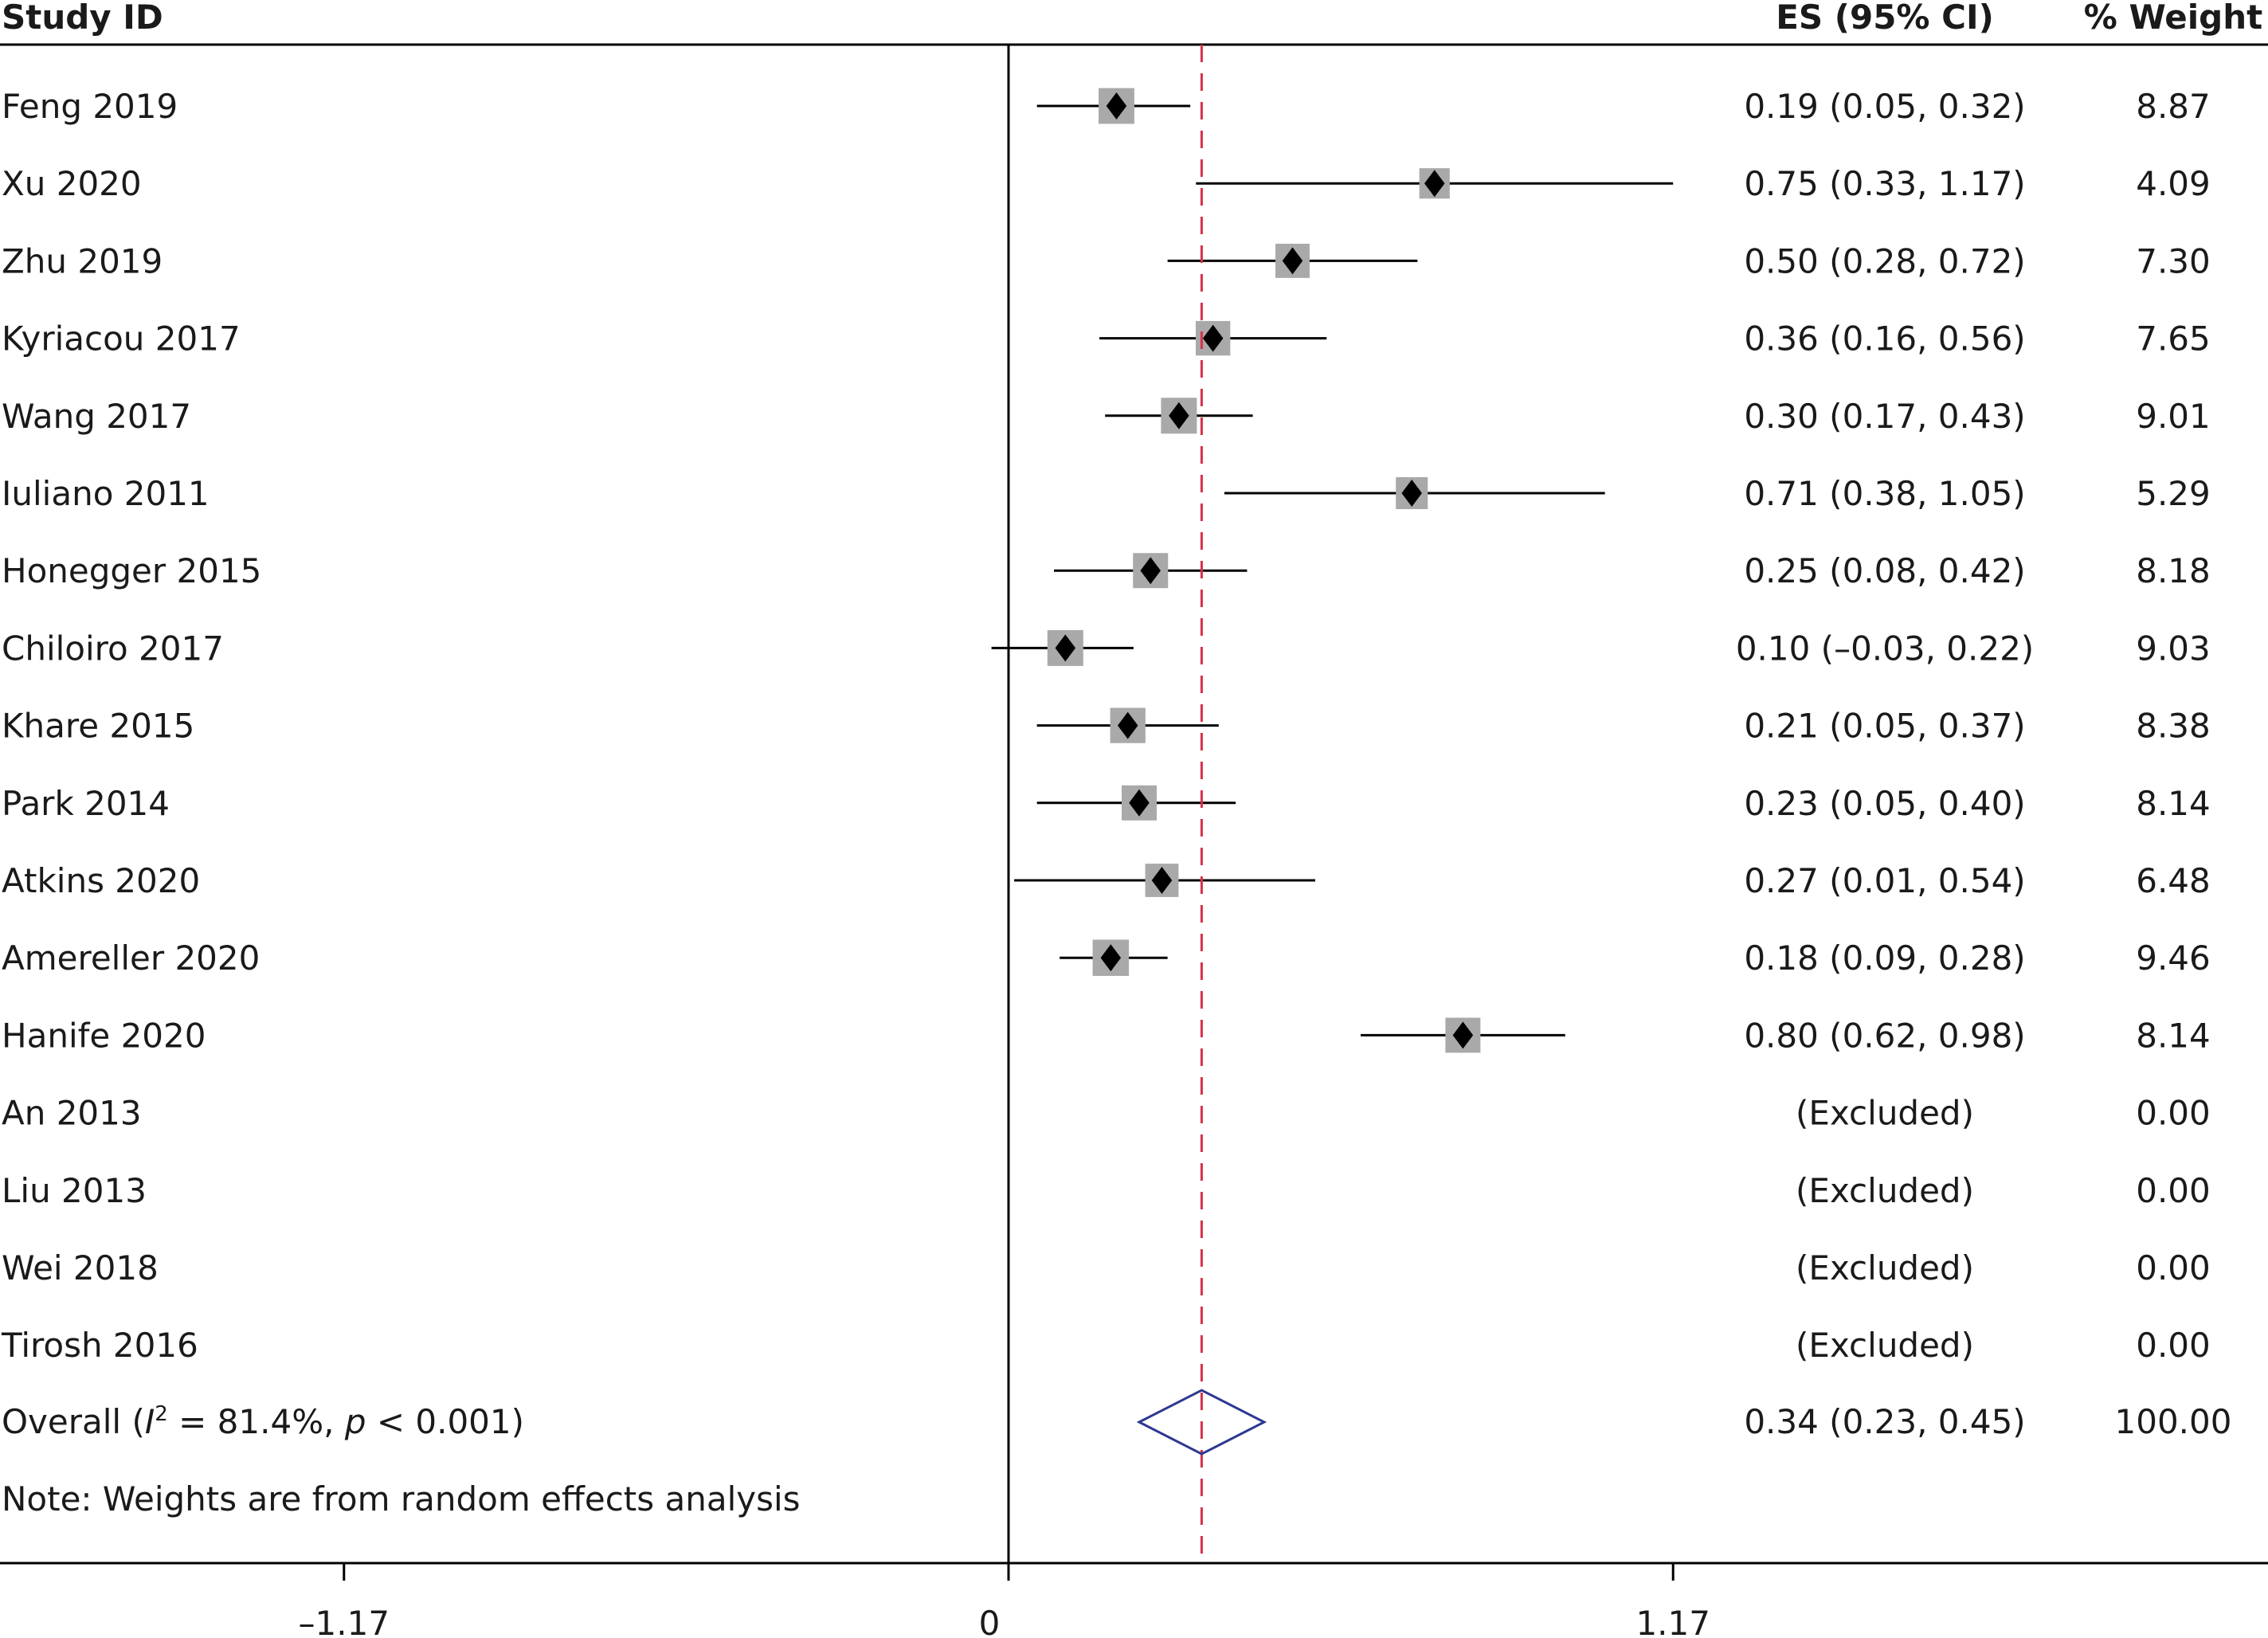  I want to click on study-label: Zhu 2019, so click(82, 260).